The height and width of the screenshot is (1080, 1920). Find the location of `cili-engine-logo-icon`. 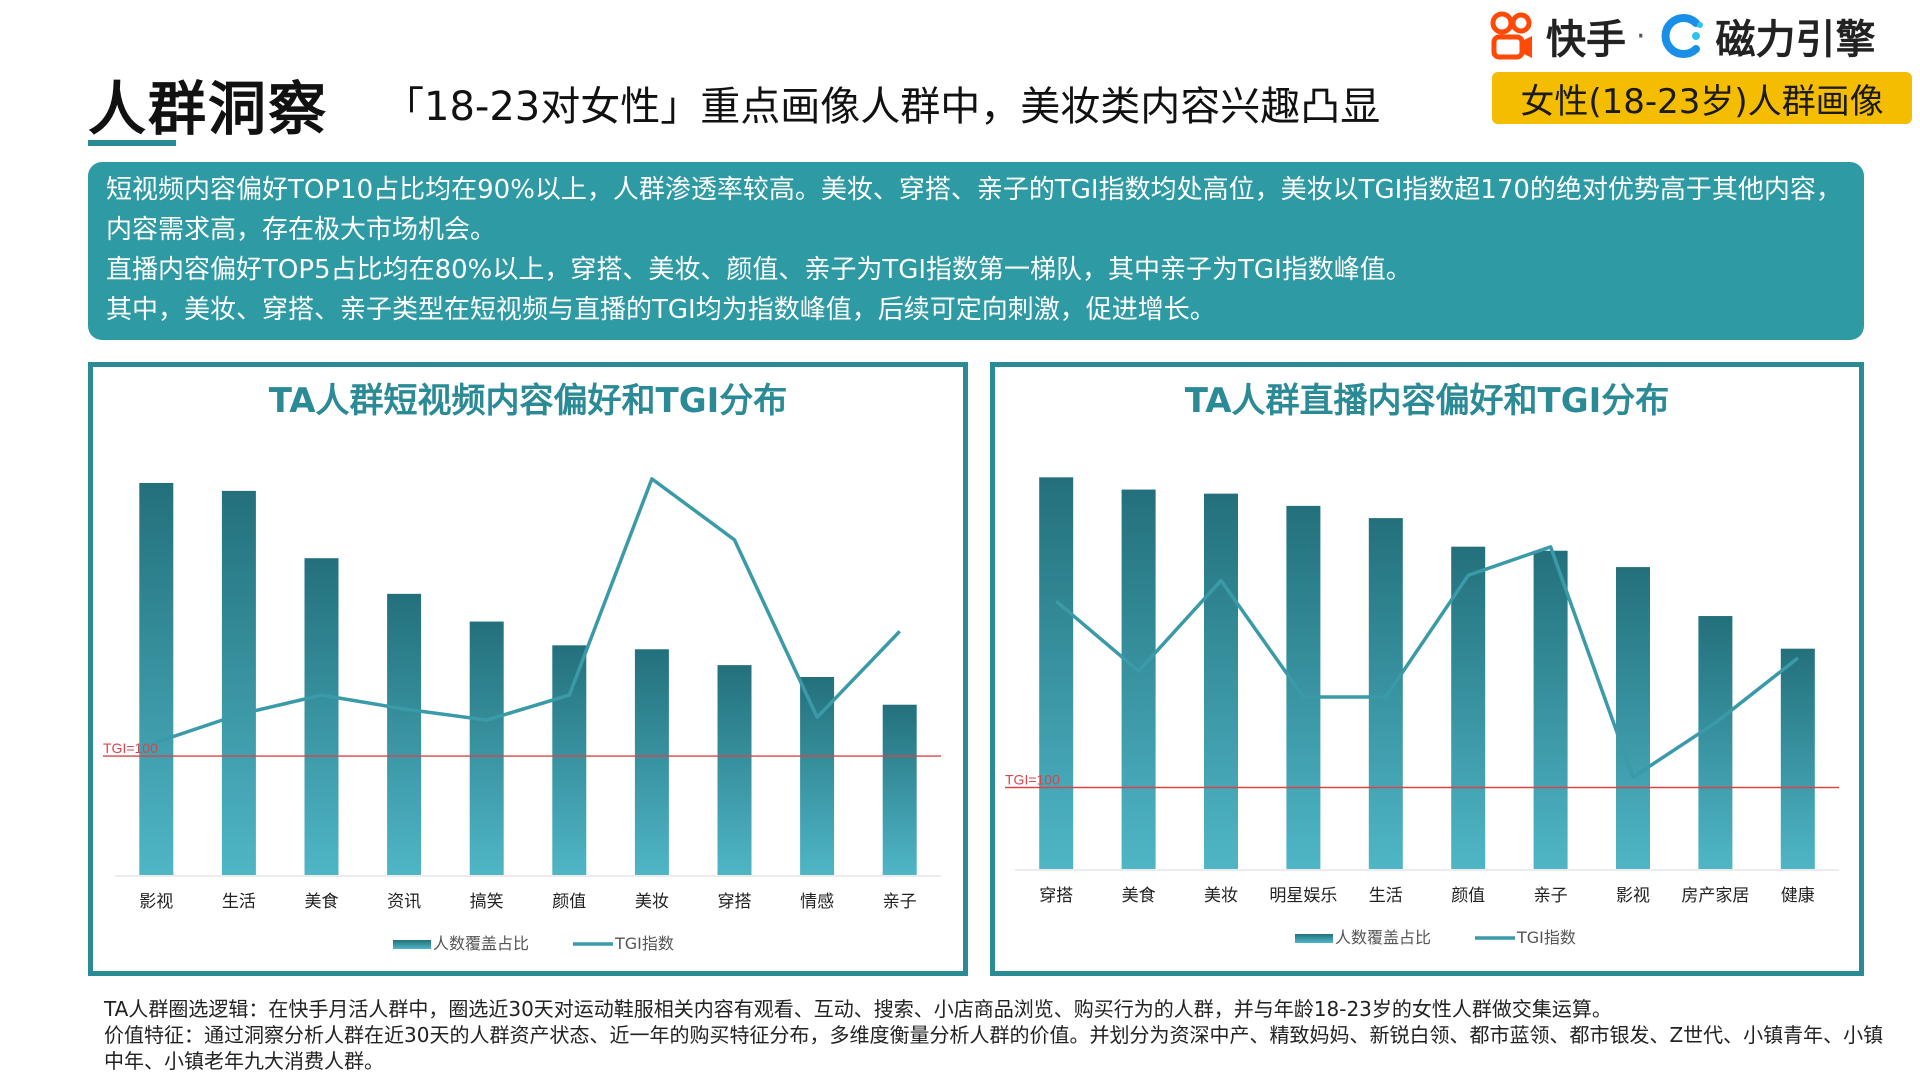

cili-engine-logo-icon is located at coordinates (1682, 36).